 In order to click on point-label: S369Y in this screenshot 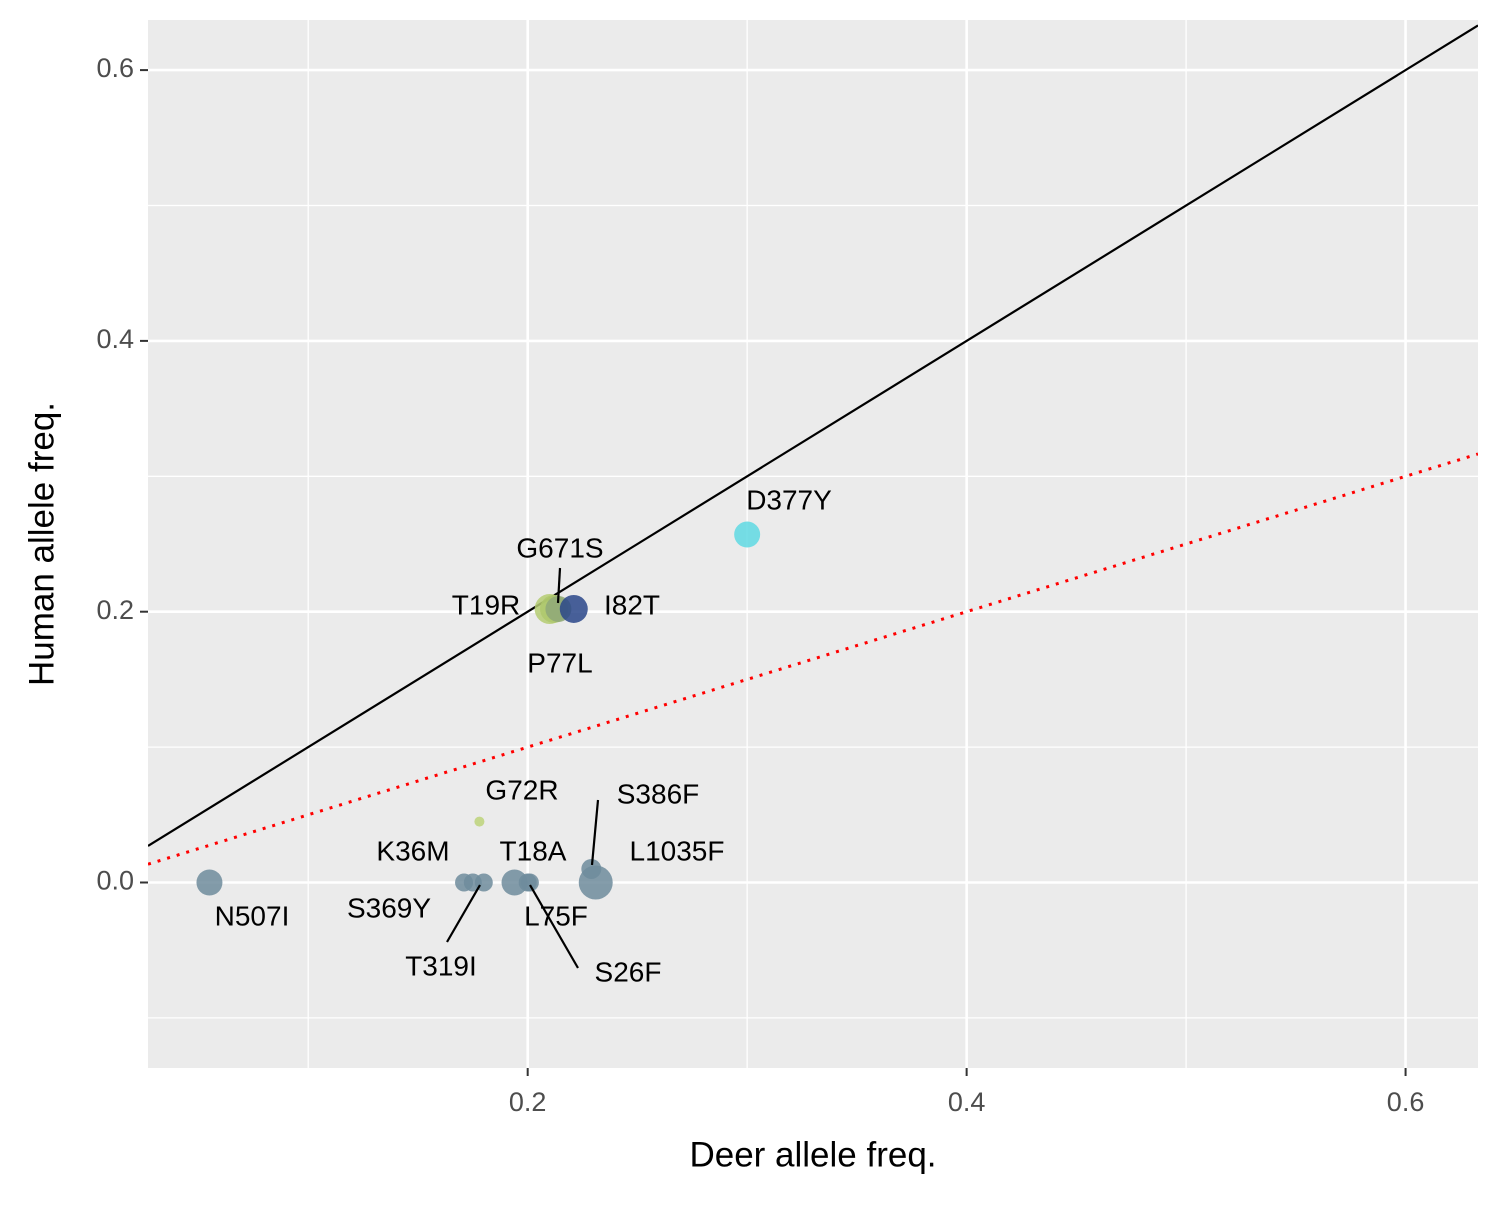, I will do `click(389, 907)`.